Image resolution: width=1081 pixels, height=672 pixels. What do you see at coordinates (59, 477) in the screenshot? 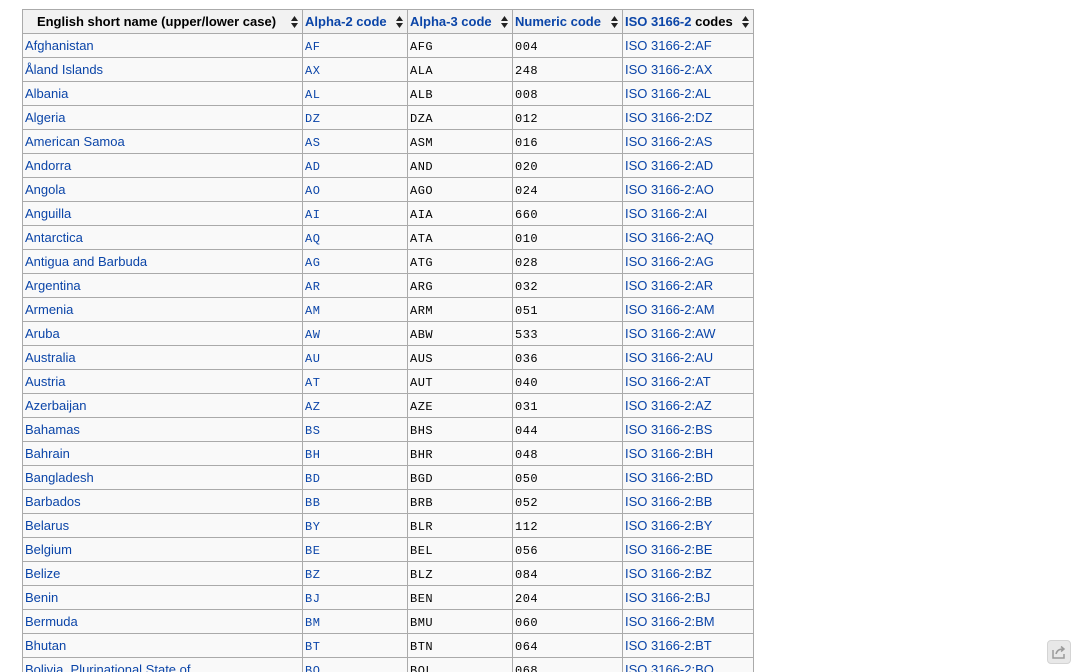
I see `country-name-link: Bangladesh` at bounding box center [59, 477].